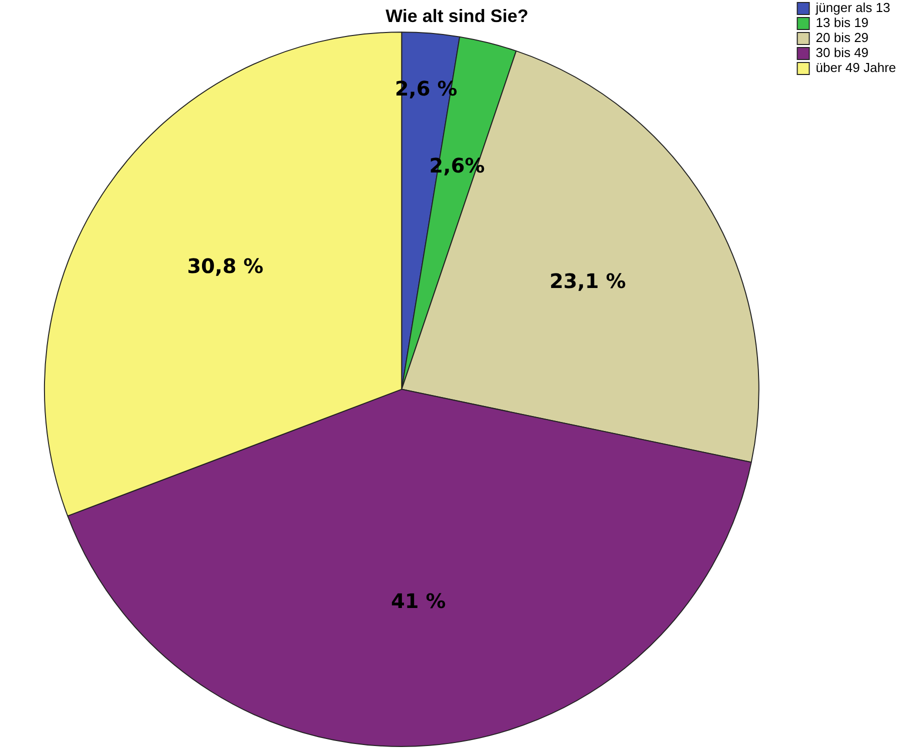 The width and height of the screenshot is (910, 749). What do you see at coordinates (225, 266) in the screenshot?
I see `data-label: 30,8 %` at bounding box center [225, 266].